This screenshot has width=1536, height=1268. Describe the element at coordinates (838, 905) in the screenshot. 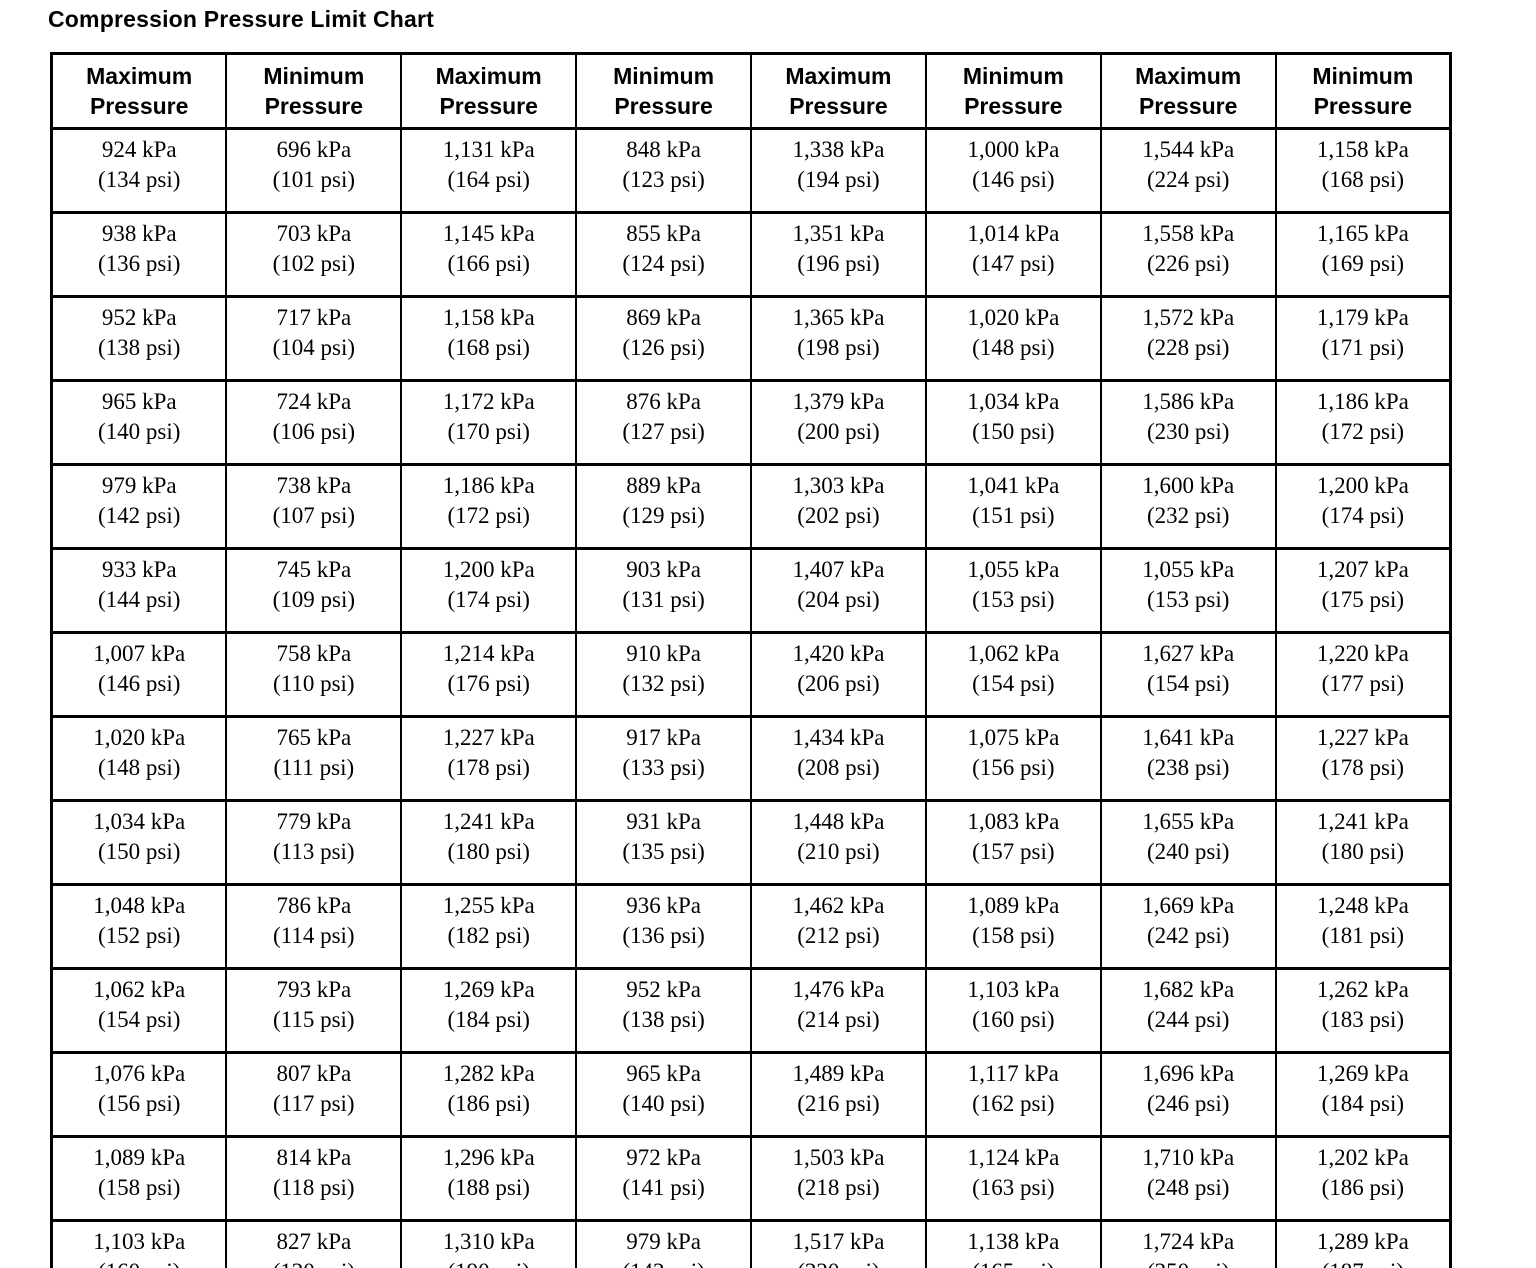

I see `cell-line: 1,462 kPa` at that location.